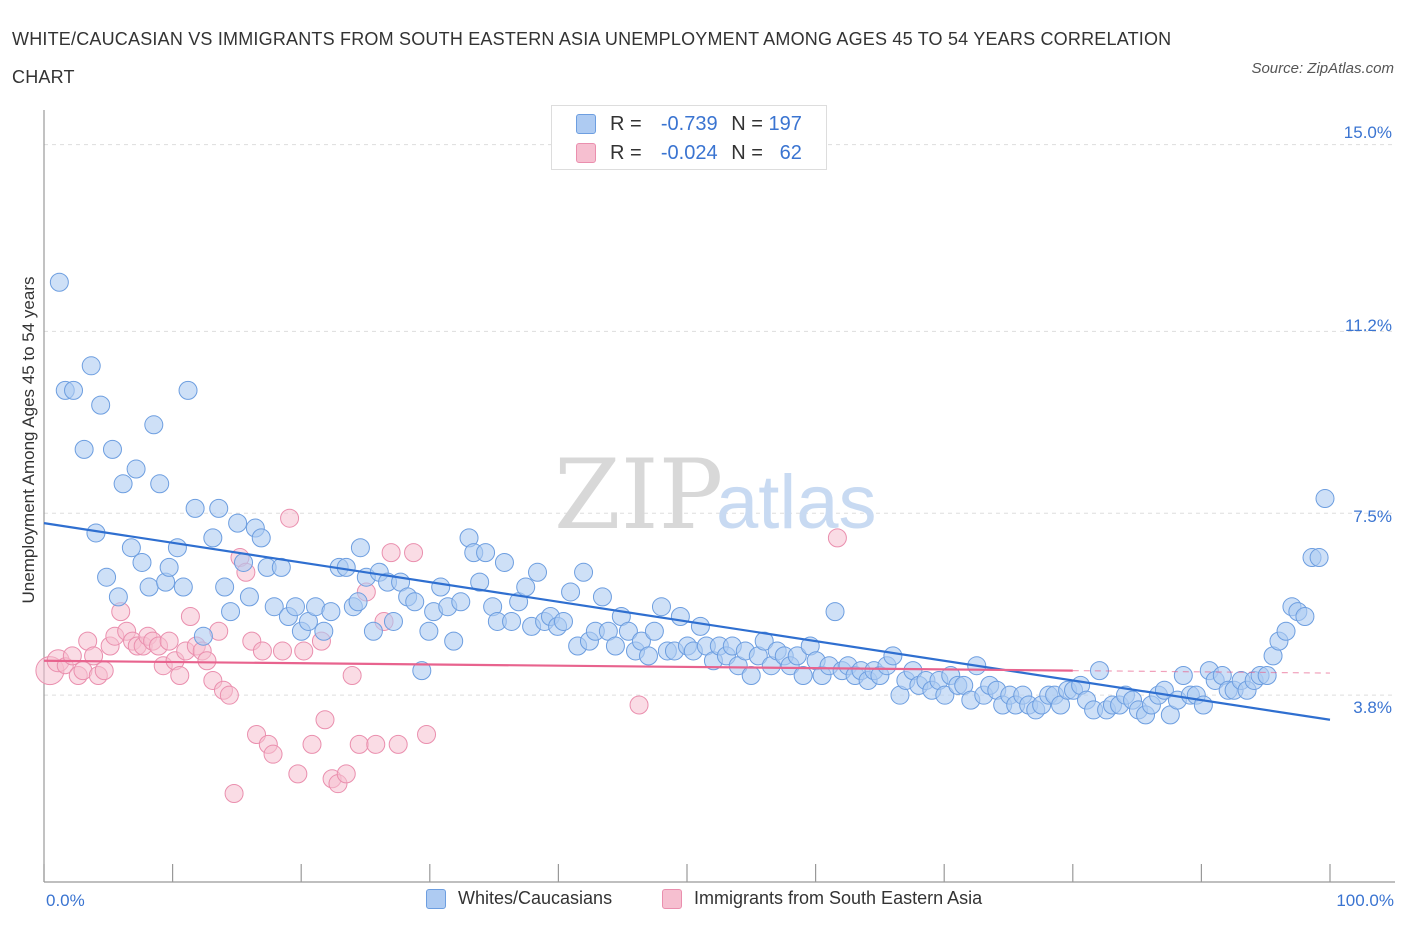 The height and width of the screenshot is (930, 1406). Describe the element at coordinates (1322, 68) in the screenshot. I see `source-label: Source: ZipAtlas.com` at that location.